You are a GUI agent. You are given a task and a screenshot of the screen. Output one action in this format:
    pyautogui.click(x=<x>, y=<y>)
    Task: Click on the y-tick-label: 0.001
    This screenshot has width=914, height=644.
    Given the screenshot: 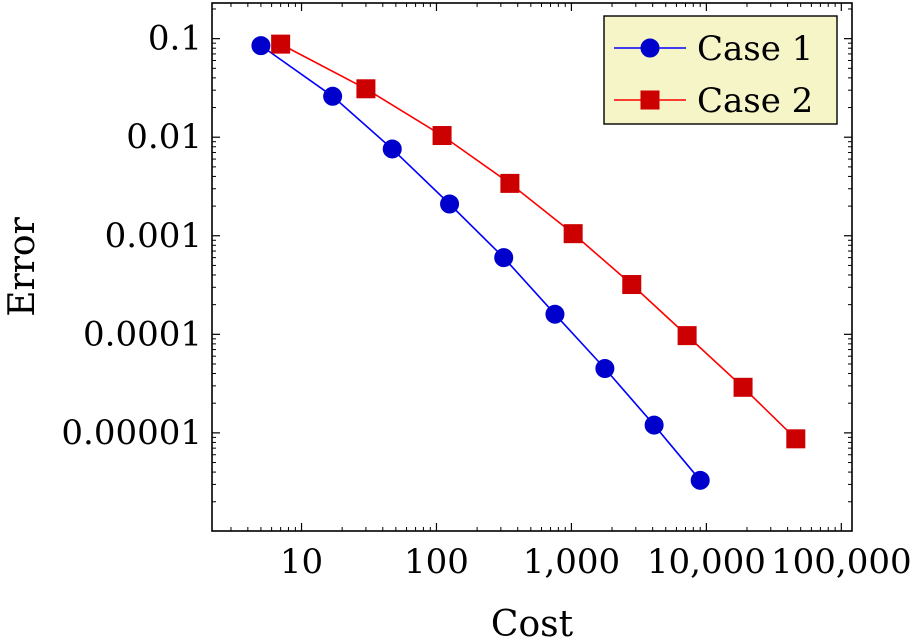 What is the action you would take?
    pyautogui.click(x=153, y=236)
    